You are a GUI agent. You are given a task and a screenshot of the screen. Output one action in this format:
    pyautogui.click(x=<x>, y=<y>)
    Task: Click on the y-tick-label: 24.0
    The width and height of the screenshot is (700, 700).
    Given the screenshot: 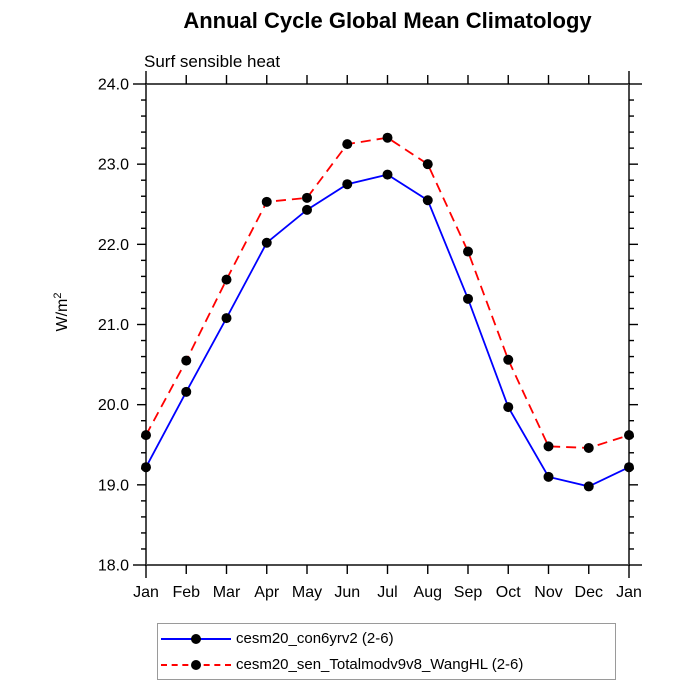 What is the action you would take?
    pyautogui.click(x=113, y=85)
    